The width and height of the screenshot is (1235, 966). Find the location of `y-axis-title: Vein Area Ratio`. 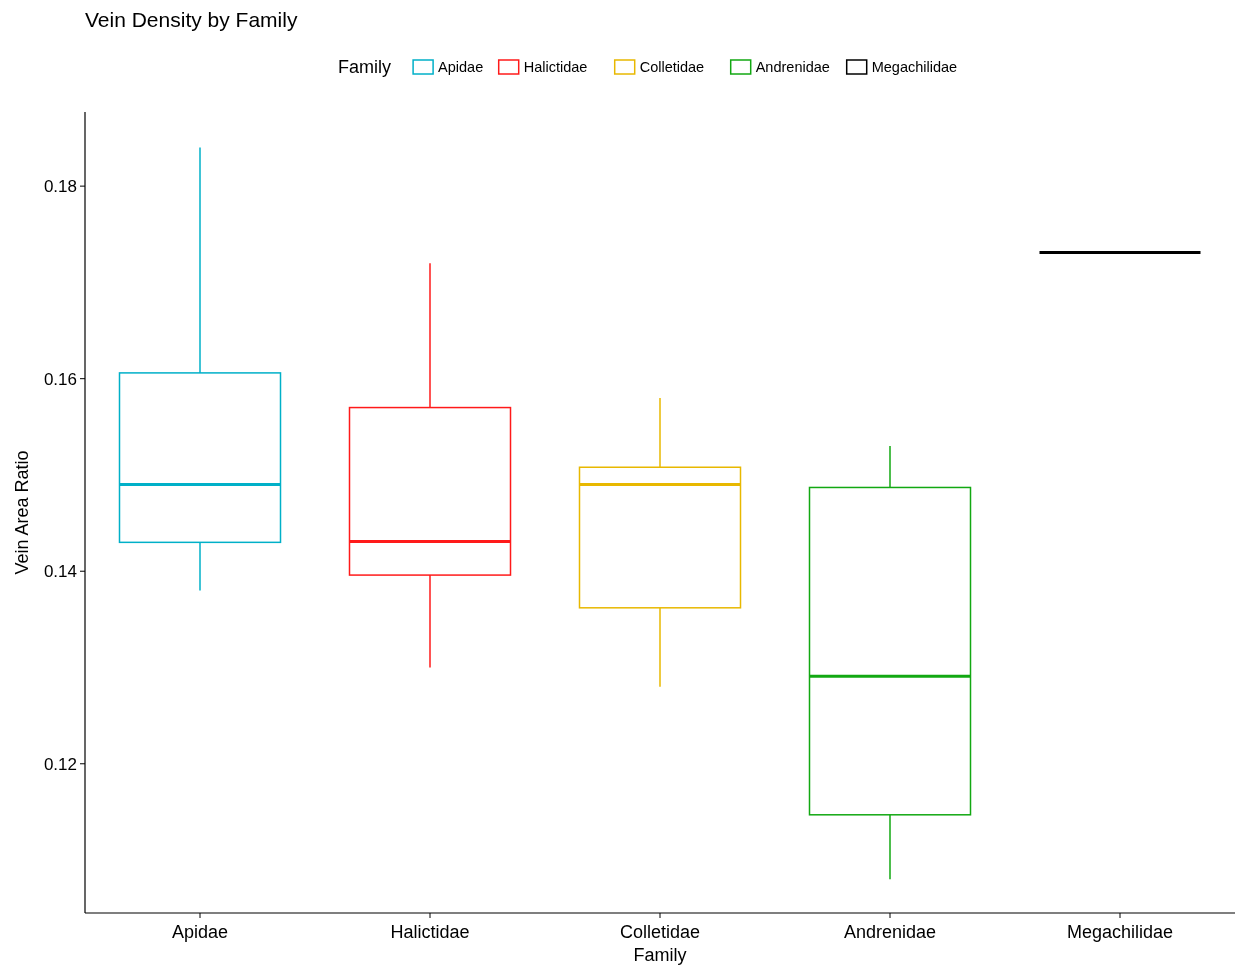

y-axis-title: Vein Area Ratio is located at coordinates (22, 512).